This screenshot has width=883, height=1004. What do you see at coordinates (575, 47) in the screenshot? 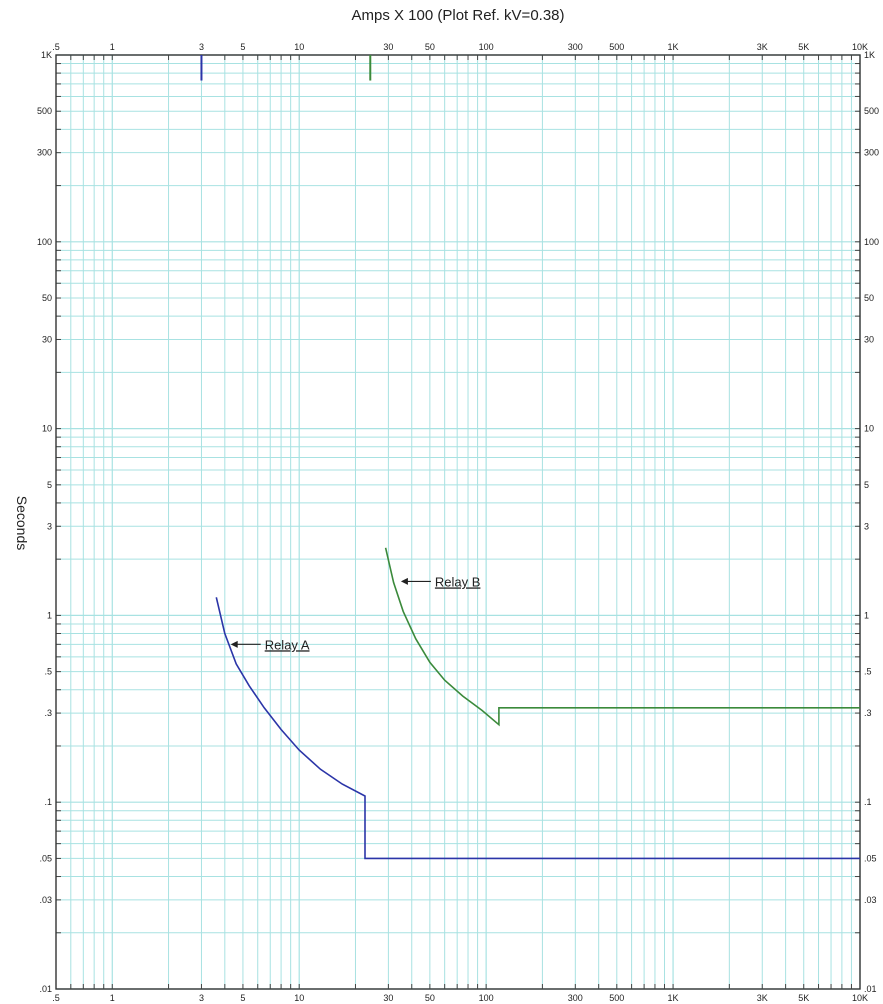
I see `x-tick-label-top: 300` at bounding box center [575, 47].